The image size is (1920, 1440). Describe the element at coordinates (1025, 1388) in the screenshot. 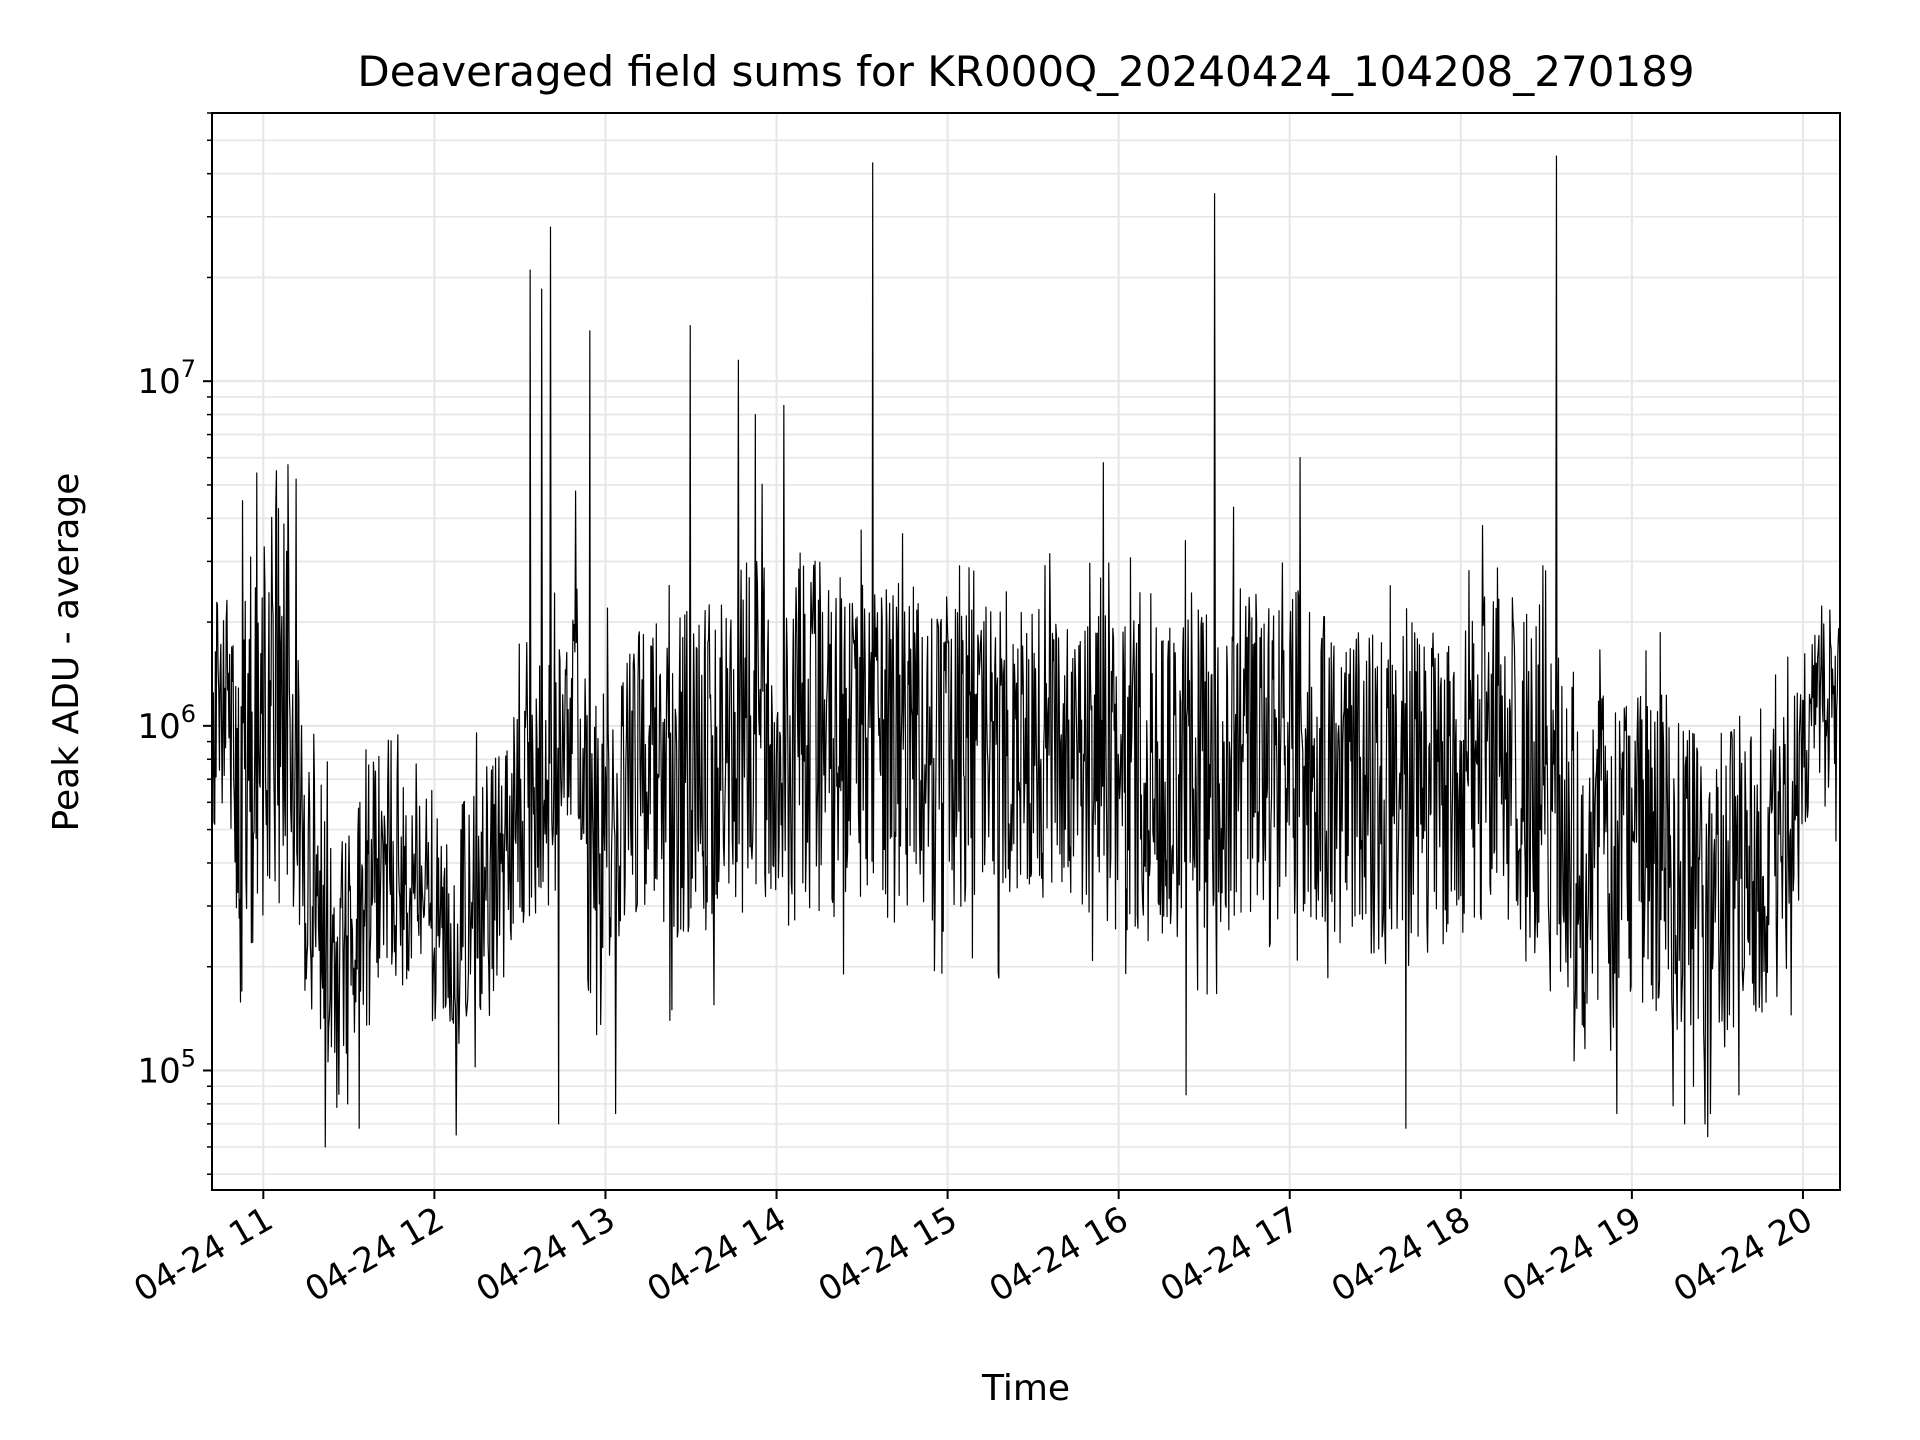

I see `x-axis-label: Time` at that location.